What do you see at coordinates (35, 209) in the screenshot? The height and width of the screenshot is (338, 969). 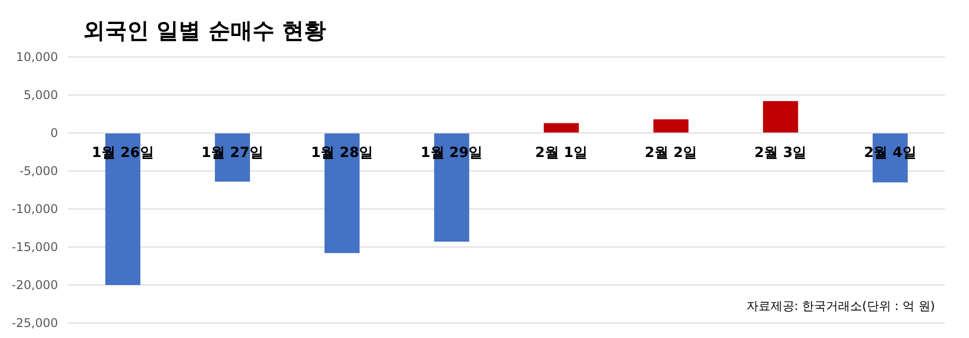 I see `y-tick-label: -10,000` at bounding box center [35, 209].